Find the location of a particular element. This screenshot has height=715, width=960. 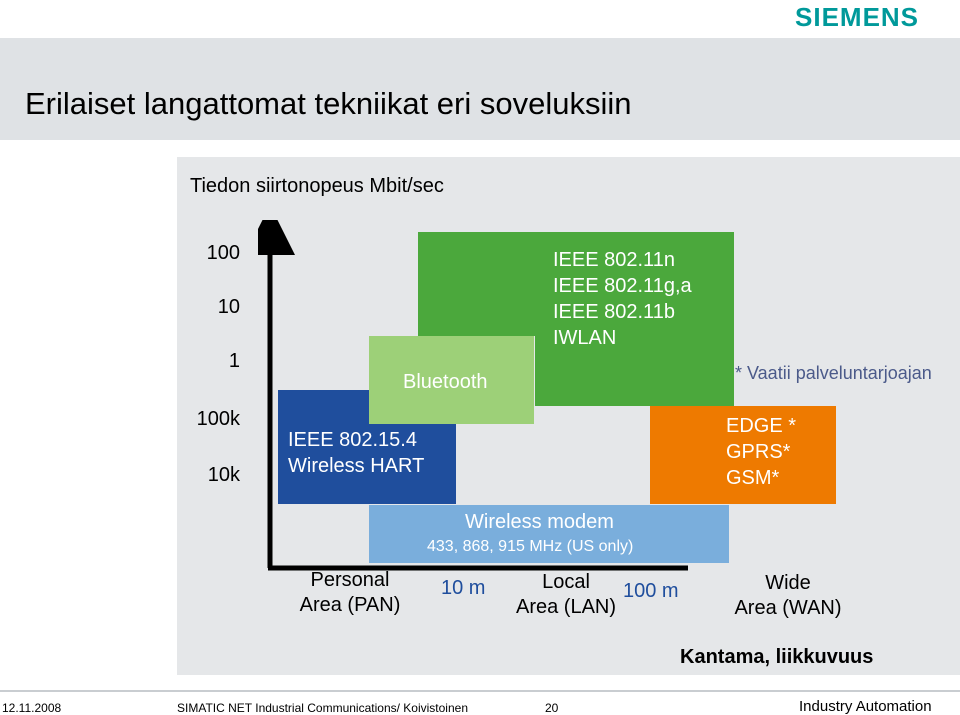

y-label-100k: 100k is located at coordinates (218, 419).